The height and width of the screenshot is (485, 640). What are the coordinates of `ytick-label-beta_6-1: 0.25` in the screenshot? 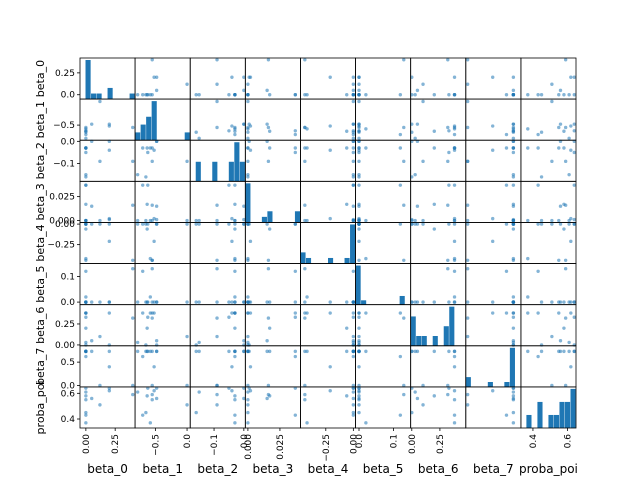 It's located at (65, 325).